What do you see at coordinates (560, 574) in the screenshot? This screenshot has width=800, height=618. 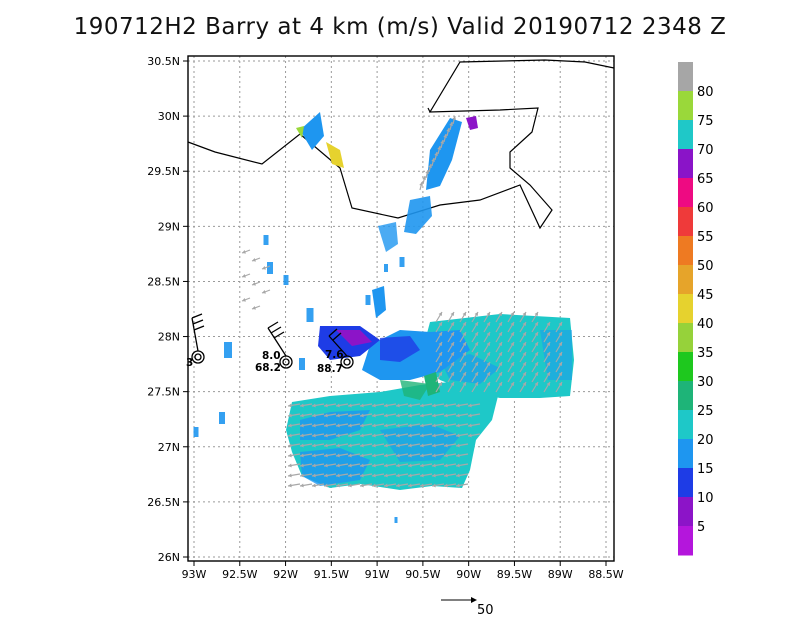 I see `x-tick-label: 89W` at bounding box center [560, 574].